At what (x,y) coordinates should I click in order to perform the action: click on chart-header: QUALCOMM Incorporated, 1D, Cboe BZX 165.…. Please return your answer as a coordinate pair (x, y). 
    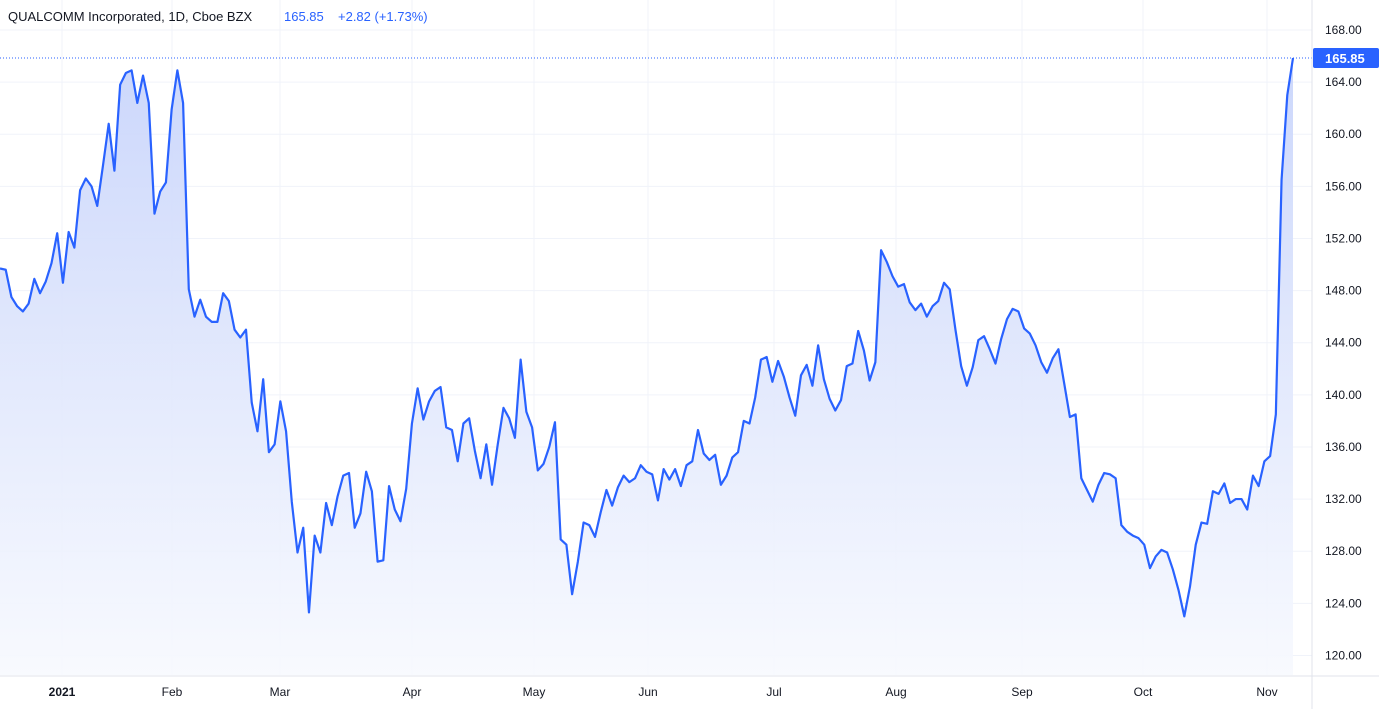
    Looking at the image, I should click on (218, 16).